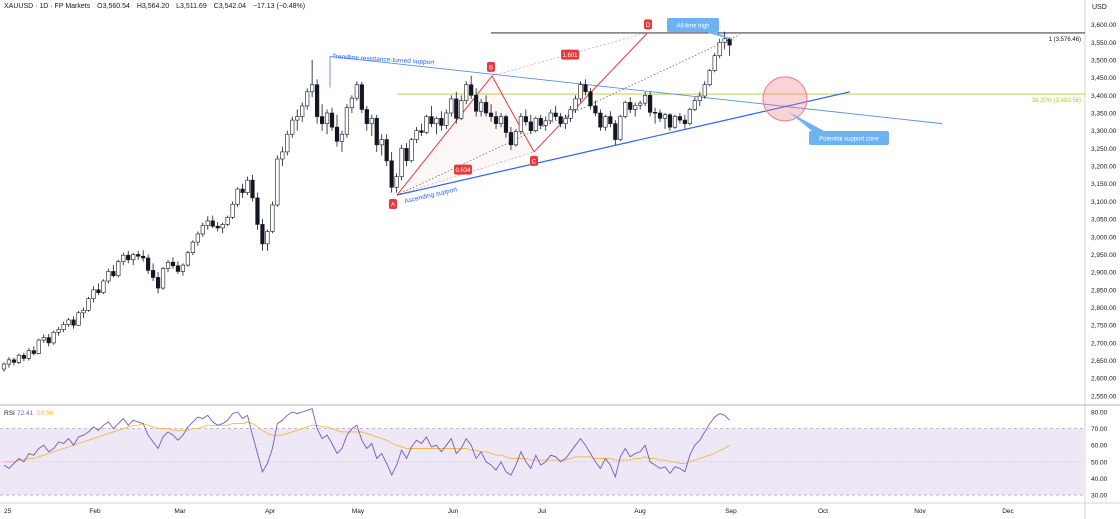 This screenshot has width=1120, height=519. Describe the element at coordinates (1104, 25) in the screenshot. I see `price-tick-label: 3,600.00` at that location.